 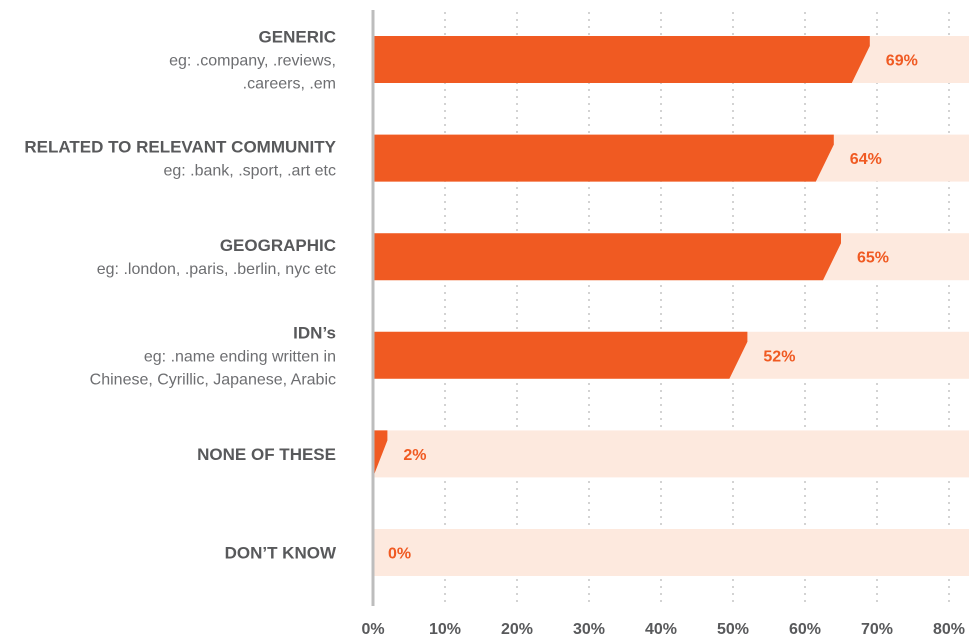 I want to click on category-title: NONE OF THESE, so click(x=266, y=454).